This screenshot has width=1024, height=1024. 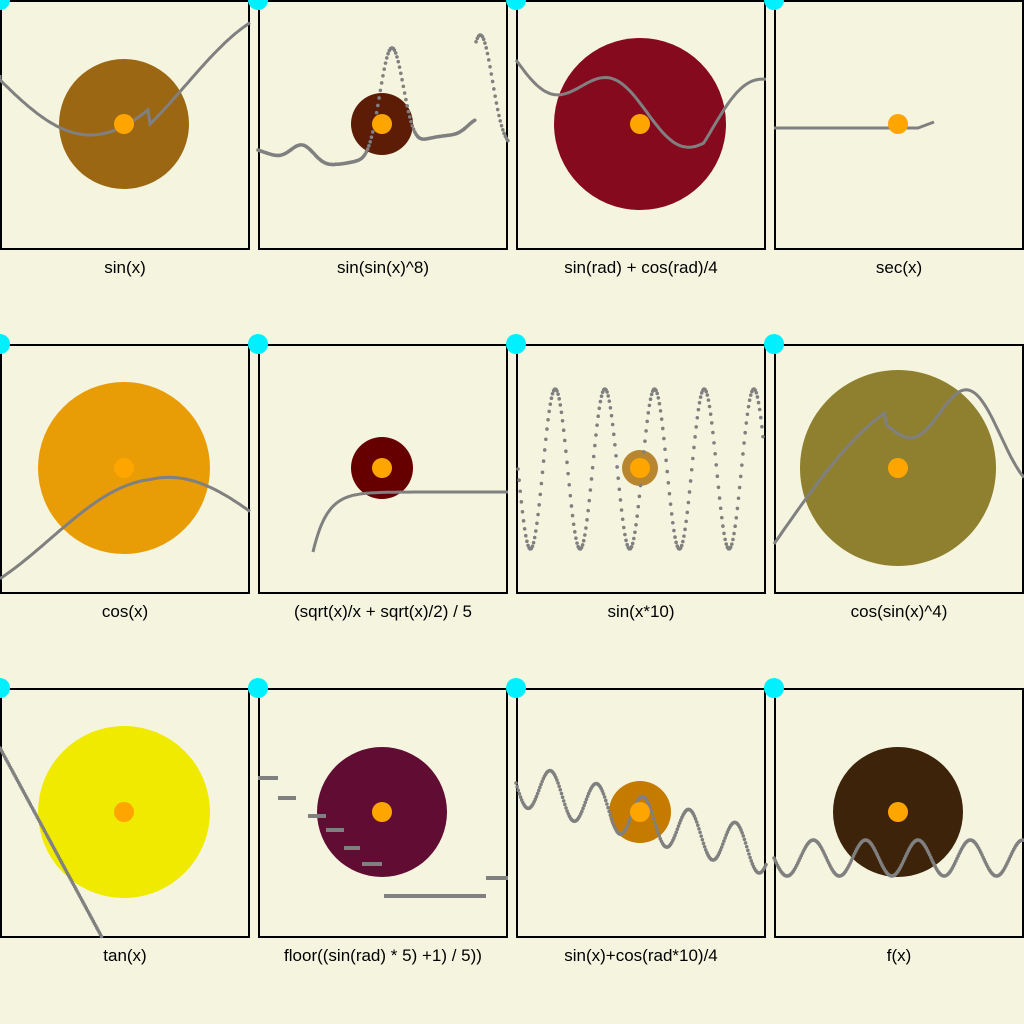 I want to click on function-cell-3: sin(rad) + cos(rad)/4, so click(x=640, y=140).